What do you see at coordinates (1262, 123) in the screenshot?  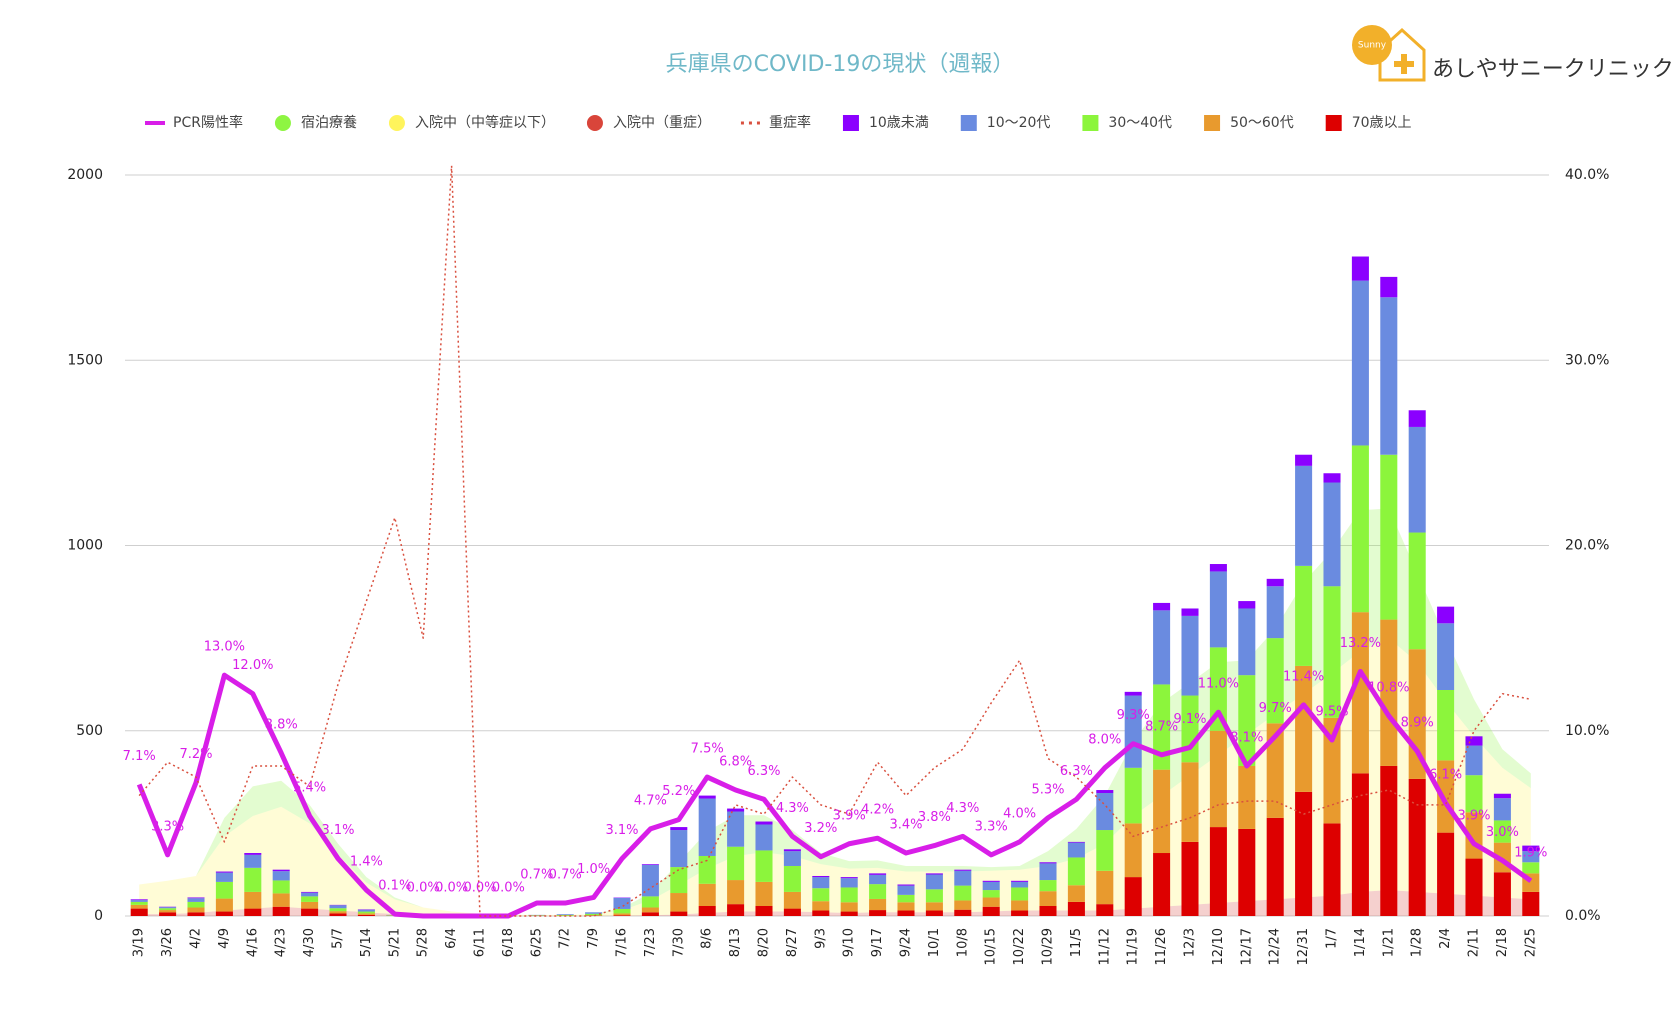 I see `legend-label: 50～60代` at bounding box center [1262, 123].